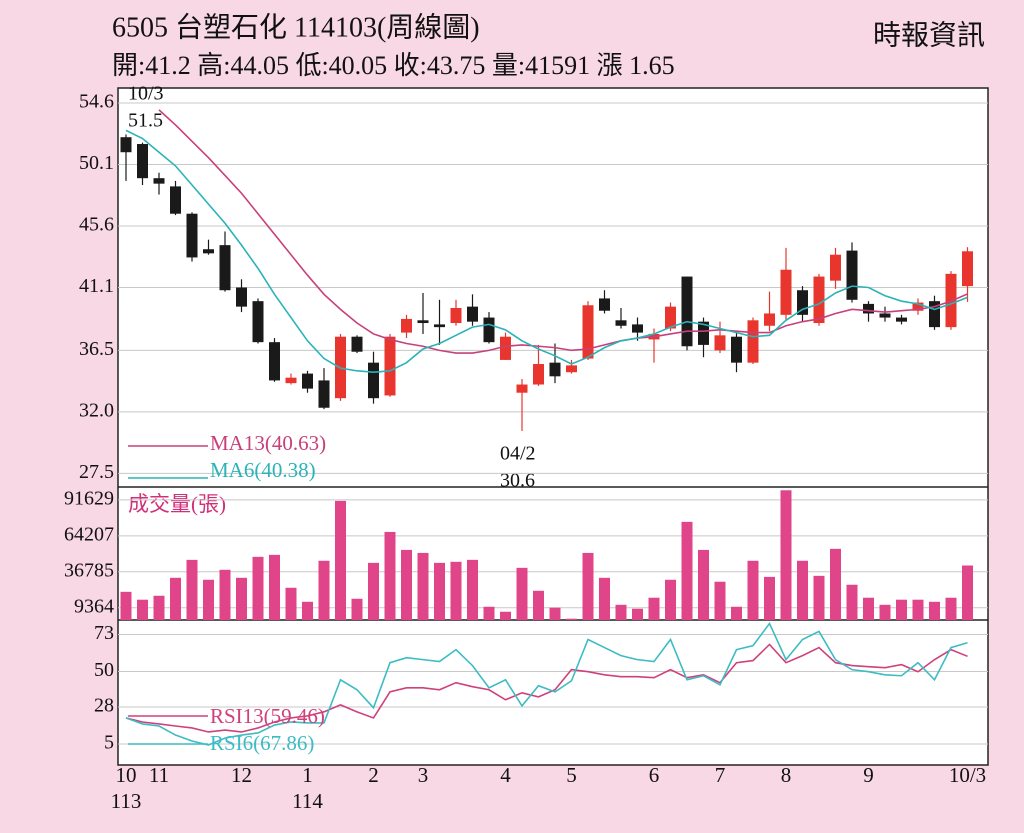 The width and height of the screenshot is (1024, 833). Describe the element at coordinates (96, 472) in the screenshot. I see `y-tick-label: 27.5` at that location.